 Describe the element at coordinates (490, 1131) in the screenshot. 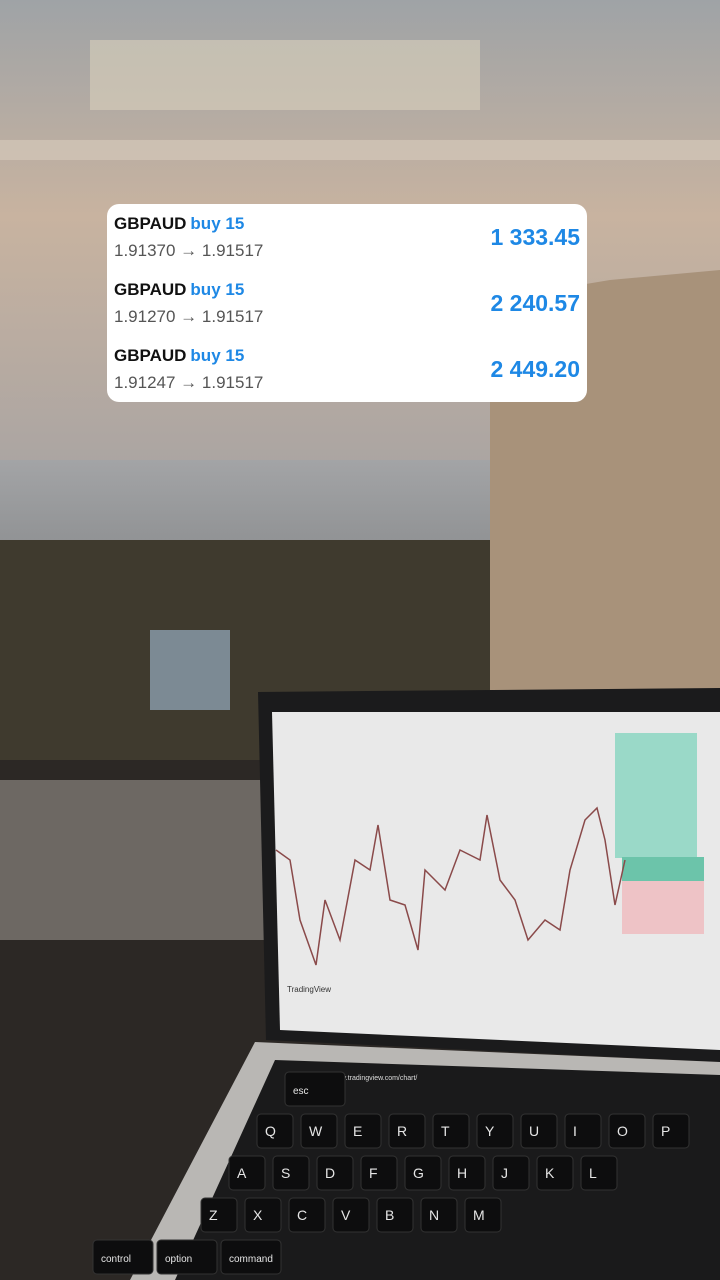

I see `key-label: Y` at that location.